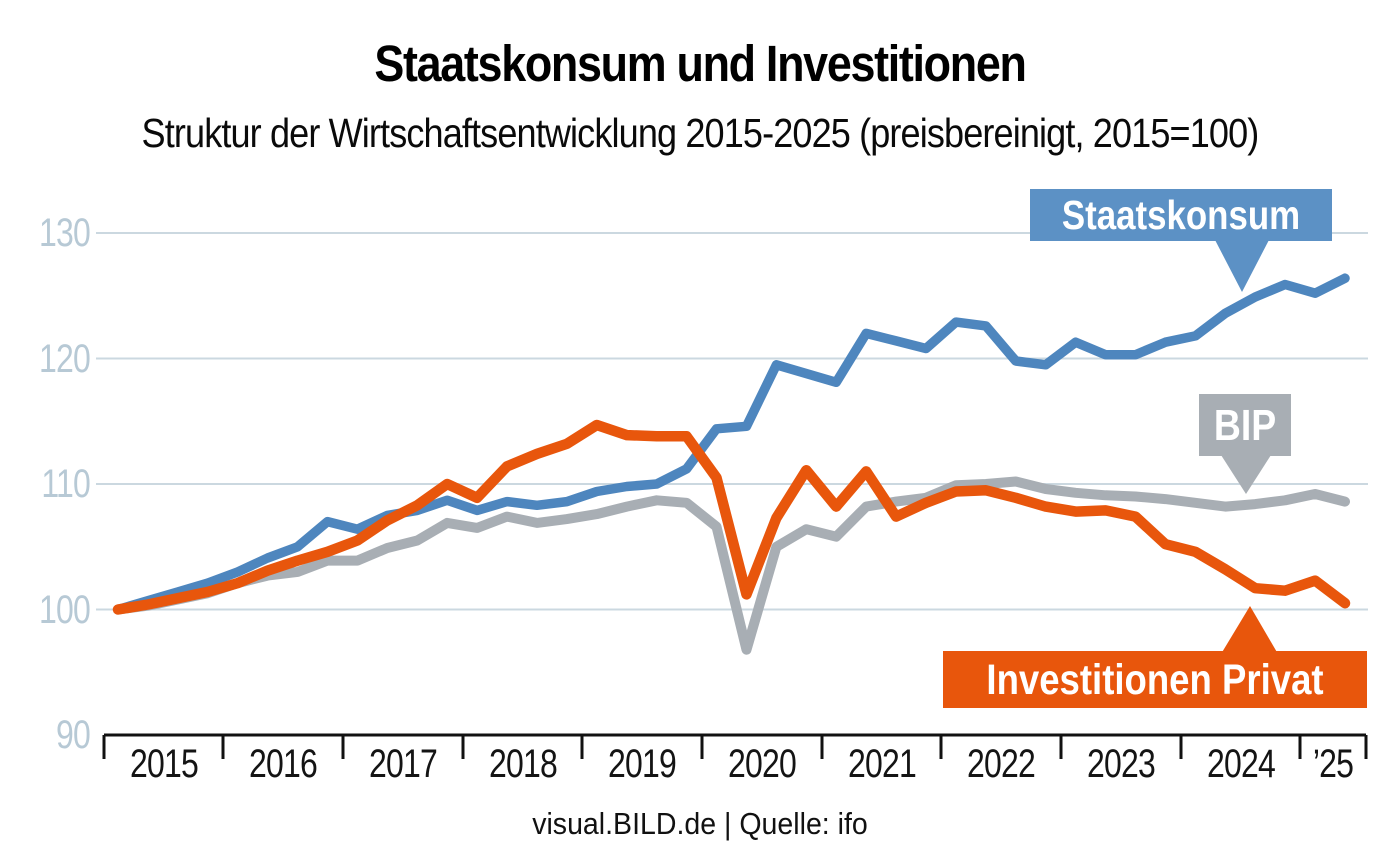 The image size is (1400, 862). I want to click on y-tick-label: 110, so click(65, 484).